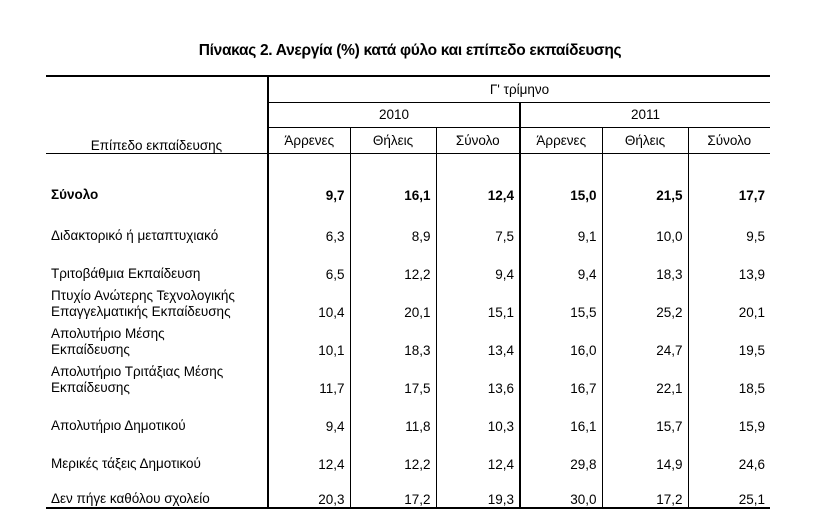 The height and width of the screenshot is (509, 820). I want to click on row-label: Απολυτήριο Τριτάξιας Μέσης Εκπαίδευσης, so click(157, 377).